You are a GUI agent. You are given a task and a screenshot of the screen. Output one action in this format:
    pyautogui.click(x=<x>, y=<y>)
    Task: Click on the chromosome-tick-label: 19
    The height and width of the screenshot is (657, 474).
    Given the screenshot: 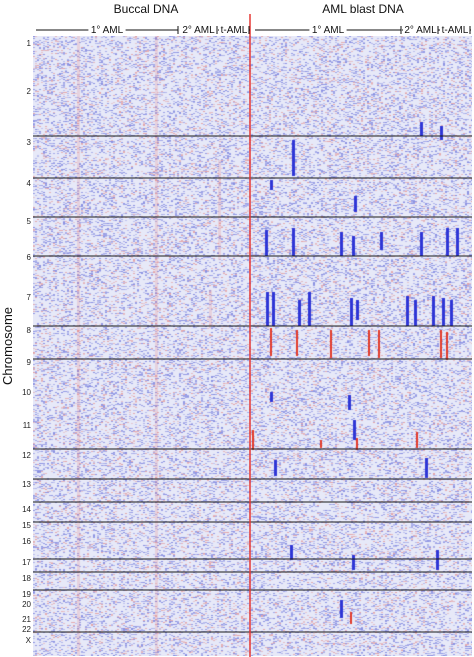 What is the action you would take?
    pyautogui.click(x=26, y=594)
    